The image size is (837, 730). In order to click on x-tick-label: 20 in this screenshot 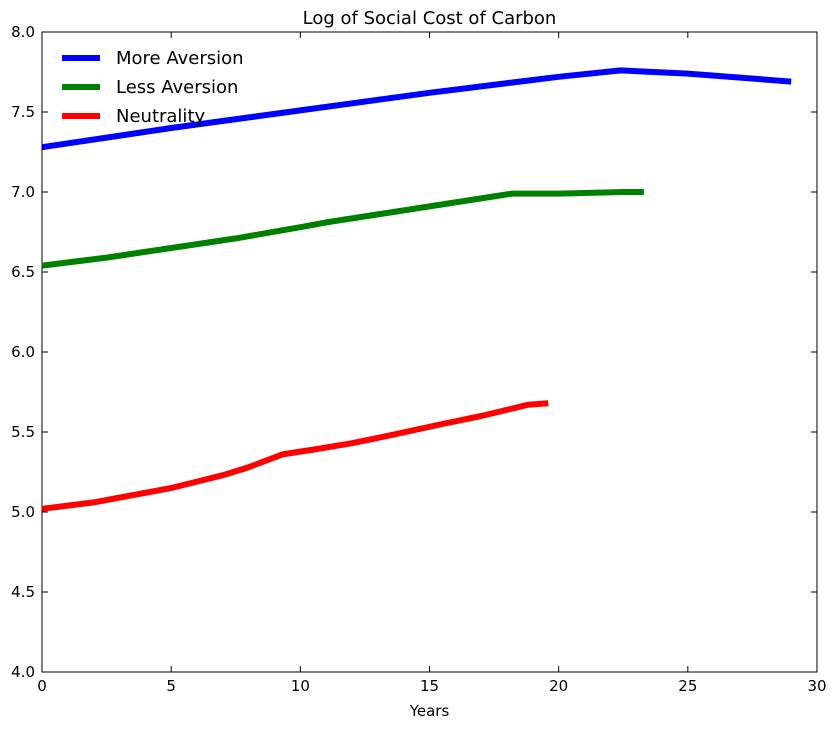, I will do `click(558, 686)`.